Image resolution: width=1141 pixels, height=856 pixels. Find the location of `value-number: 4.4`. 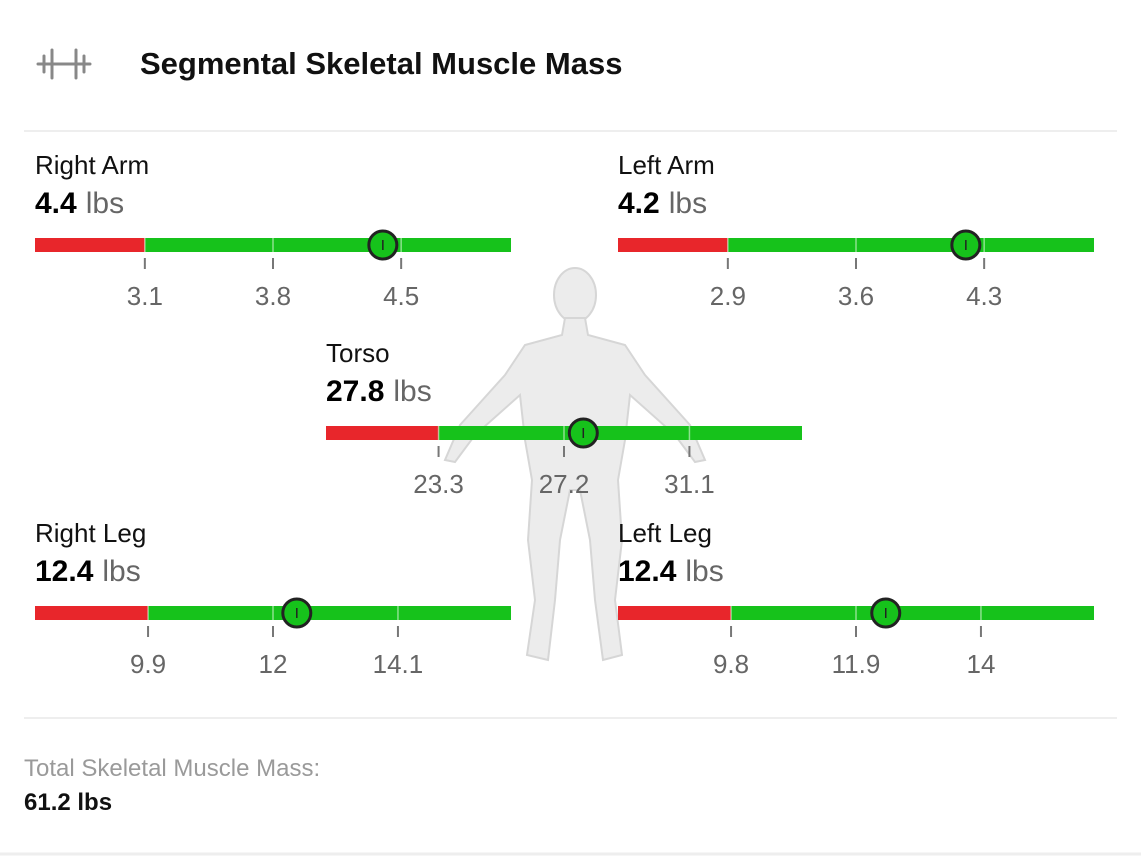

value-number: 4.4 is located at coordinates (56, 203).